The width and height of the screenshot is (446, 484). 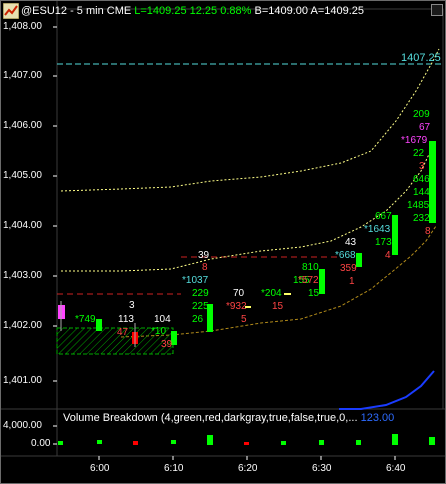 I want to click on bar-annotation: *932, so click(x=236, y=306).